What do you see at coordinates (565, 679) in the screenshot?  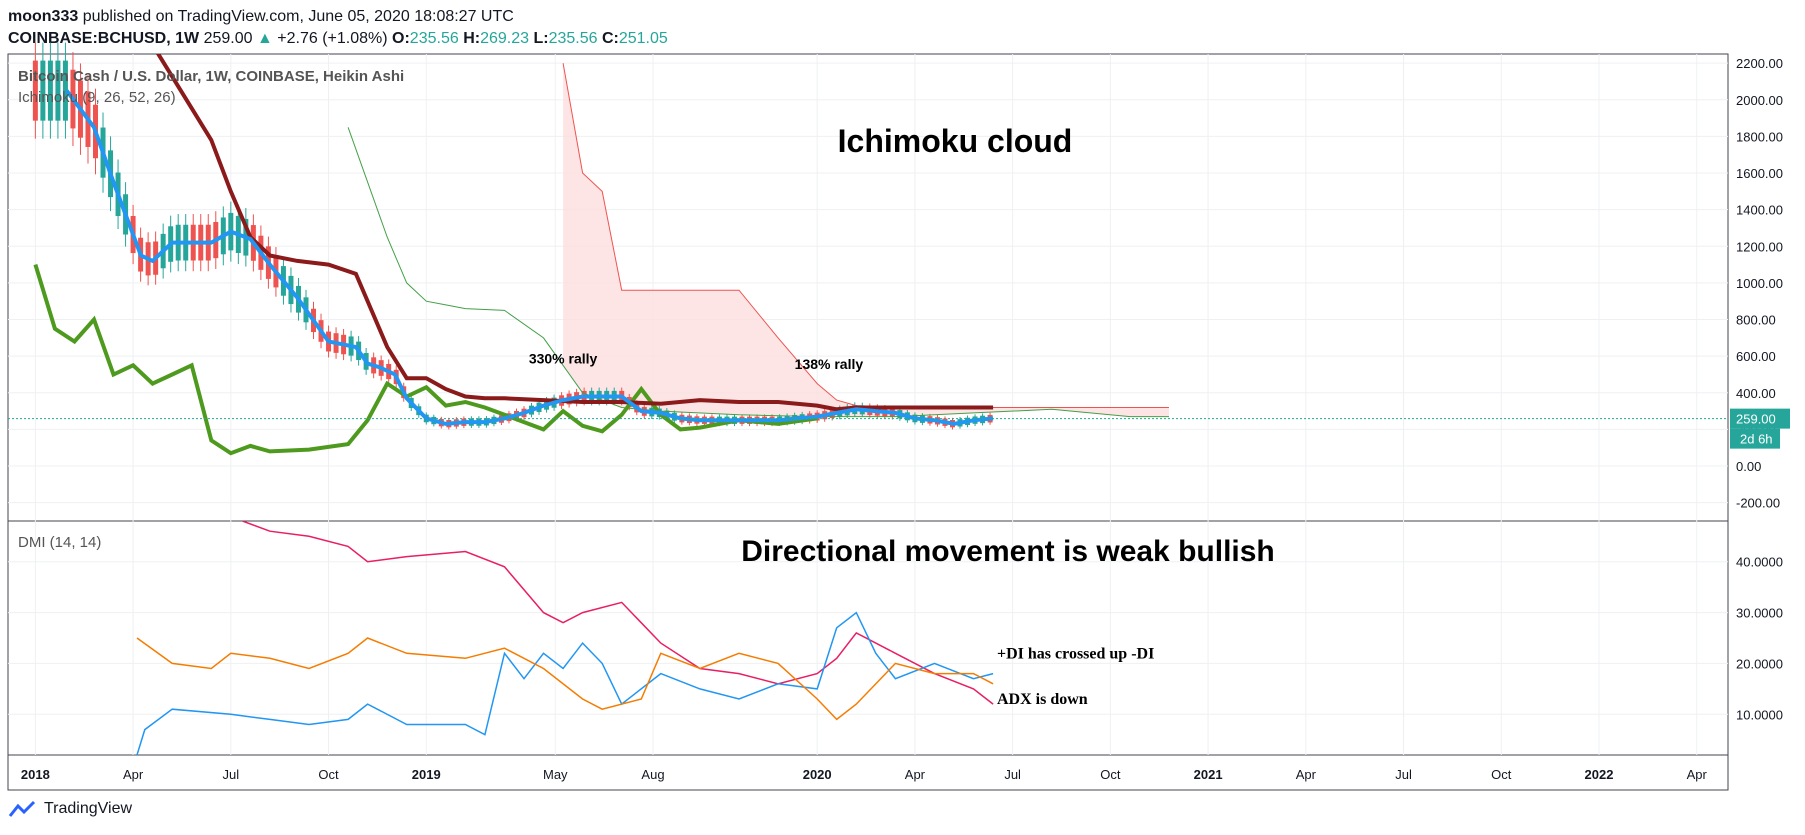 I see `minus-di-line` at bounding box center [565, 679].